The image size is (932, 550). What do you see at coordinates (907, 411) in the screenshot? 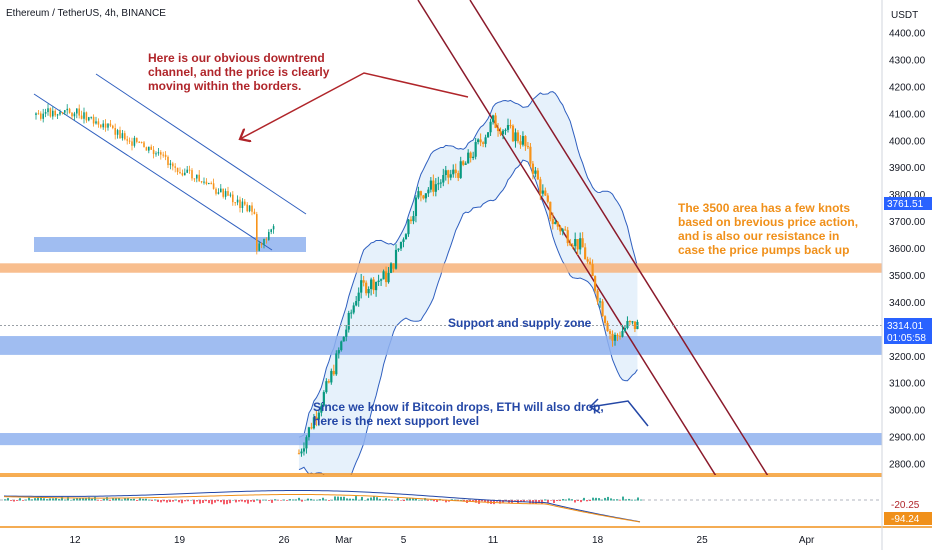
I see `price-tick-label: 3000.00` at bounding box center [907, 411].